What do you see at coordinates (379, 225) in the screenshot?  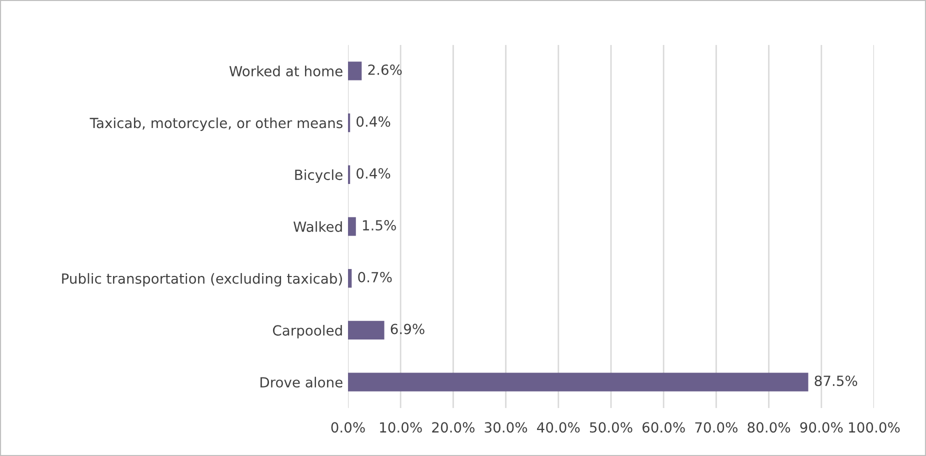 I see `data-label: 1.5%` at bounding box center [379, 225].